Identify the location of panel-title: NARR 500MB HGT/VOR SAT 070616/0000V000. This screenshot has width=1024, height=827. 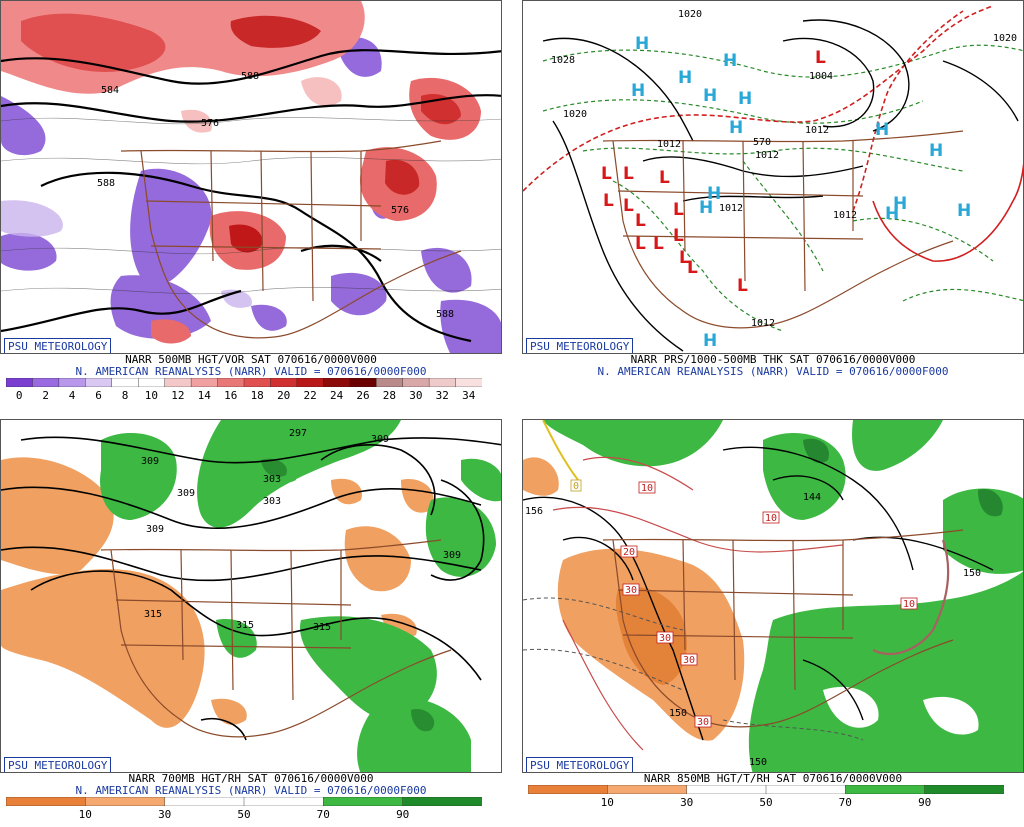
(251, 359).